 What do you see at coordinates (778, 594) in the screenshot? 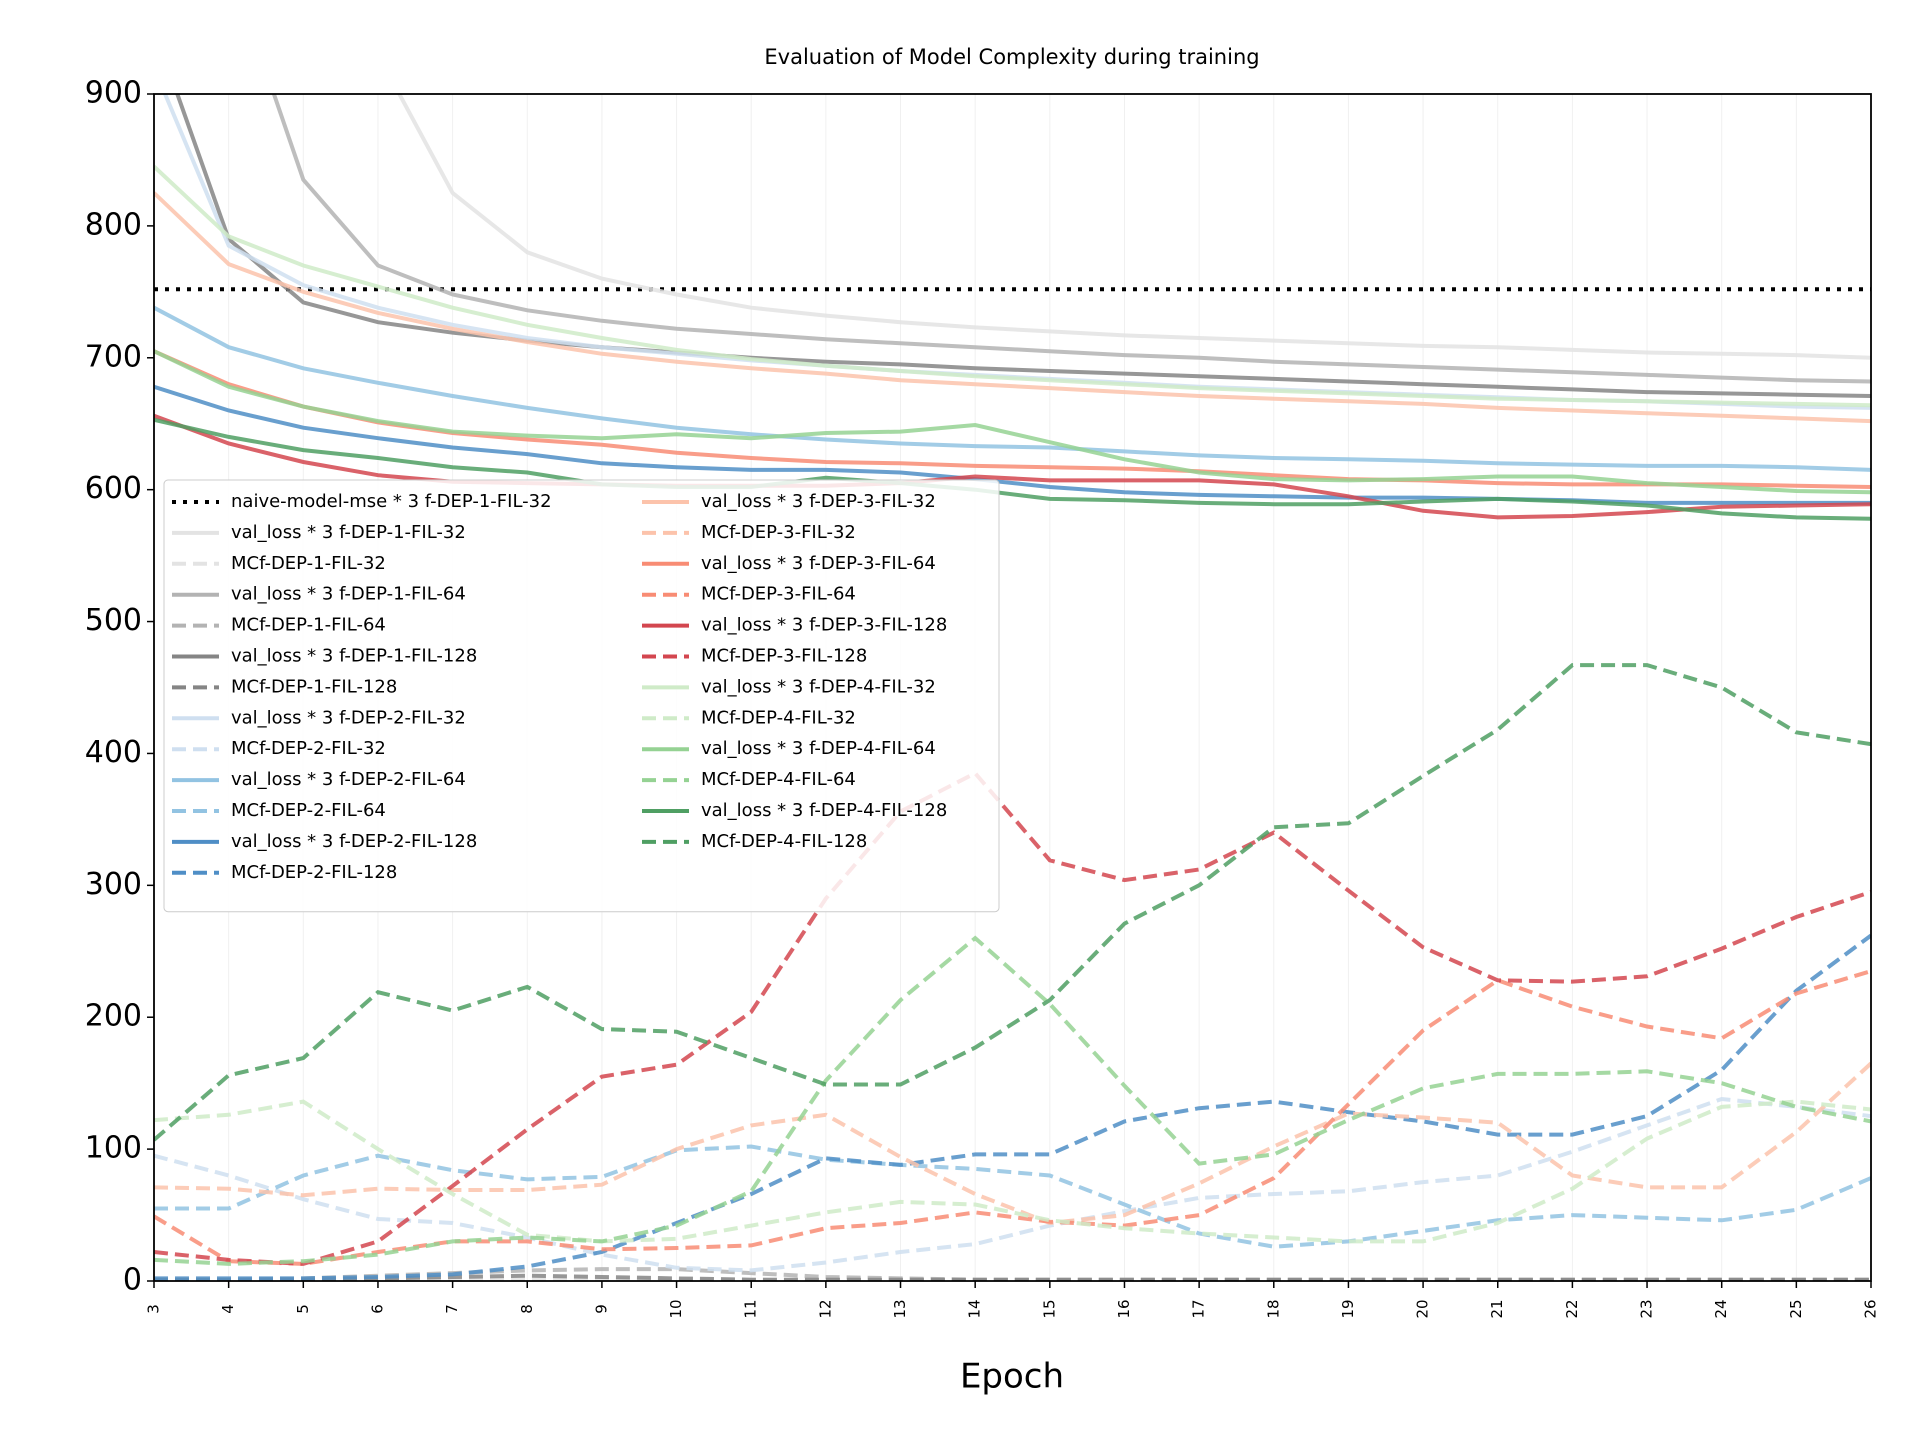
I see `legend-label: MCf-DEP-3-FIL-64` at bounding box center [778, 594].